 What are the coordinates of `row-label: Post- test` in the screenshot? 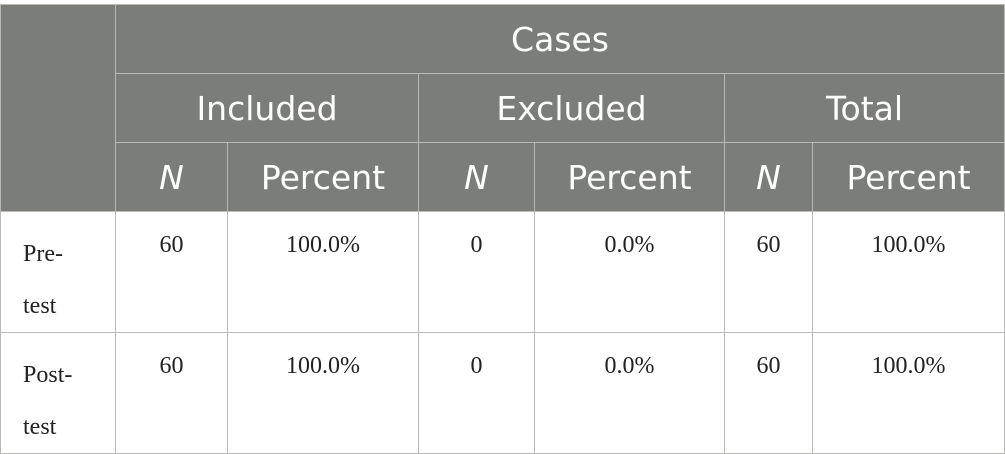 It's located at (58, 393).